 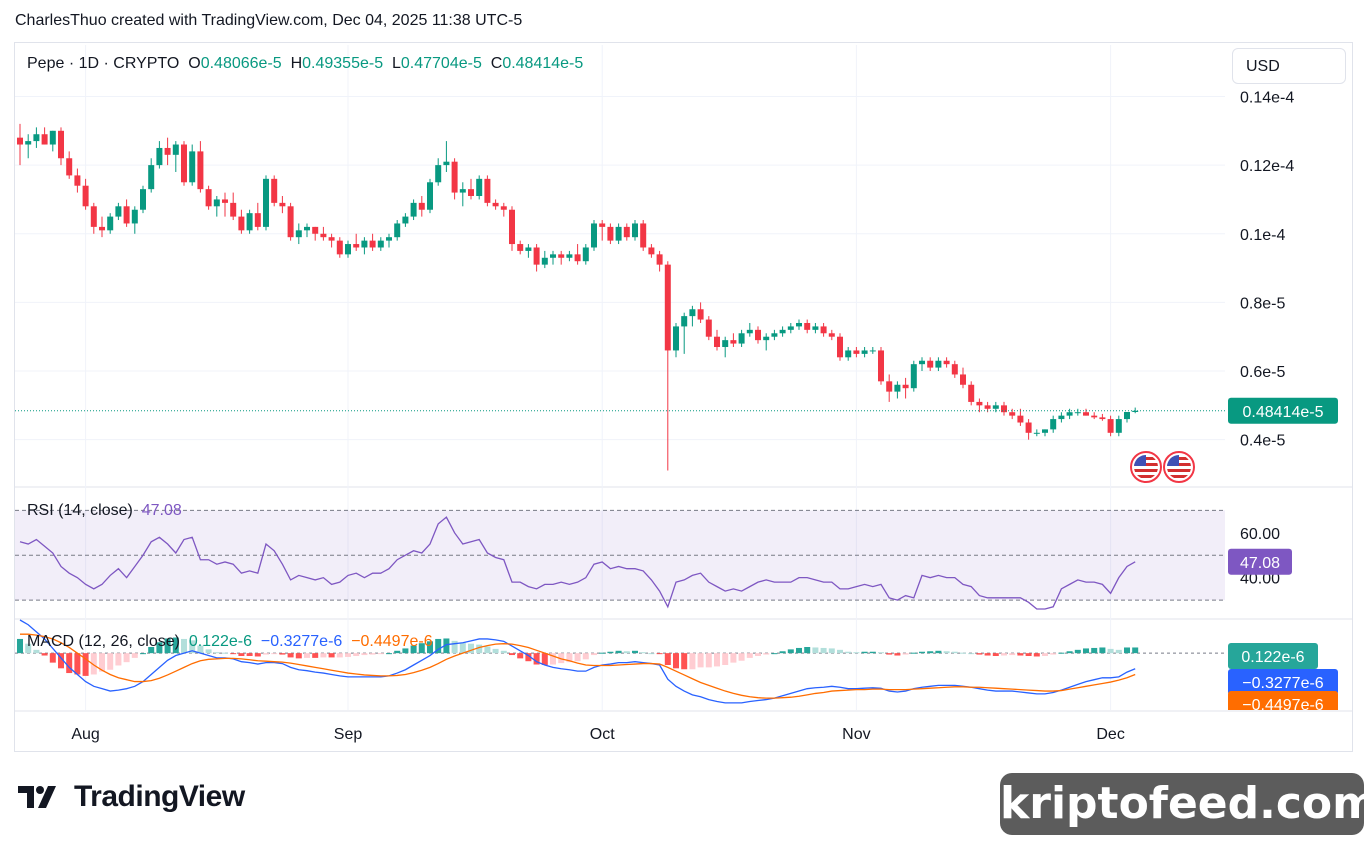 I want to click on symbol-label: Pepe · 1D · CRYPTO, so click(x=103, y=63).